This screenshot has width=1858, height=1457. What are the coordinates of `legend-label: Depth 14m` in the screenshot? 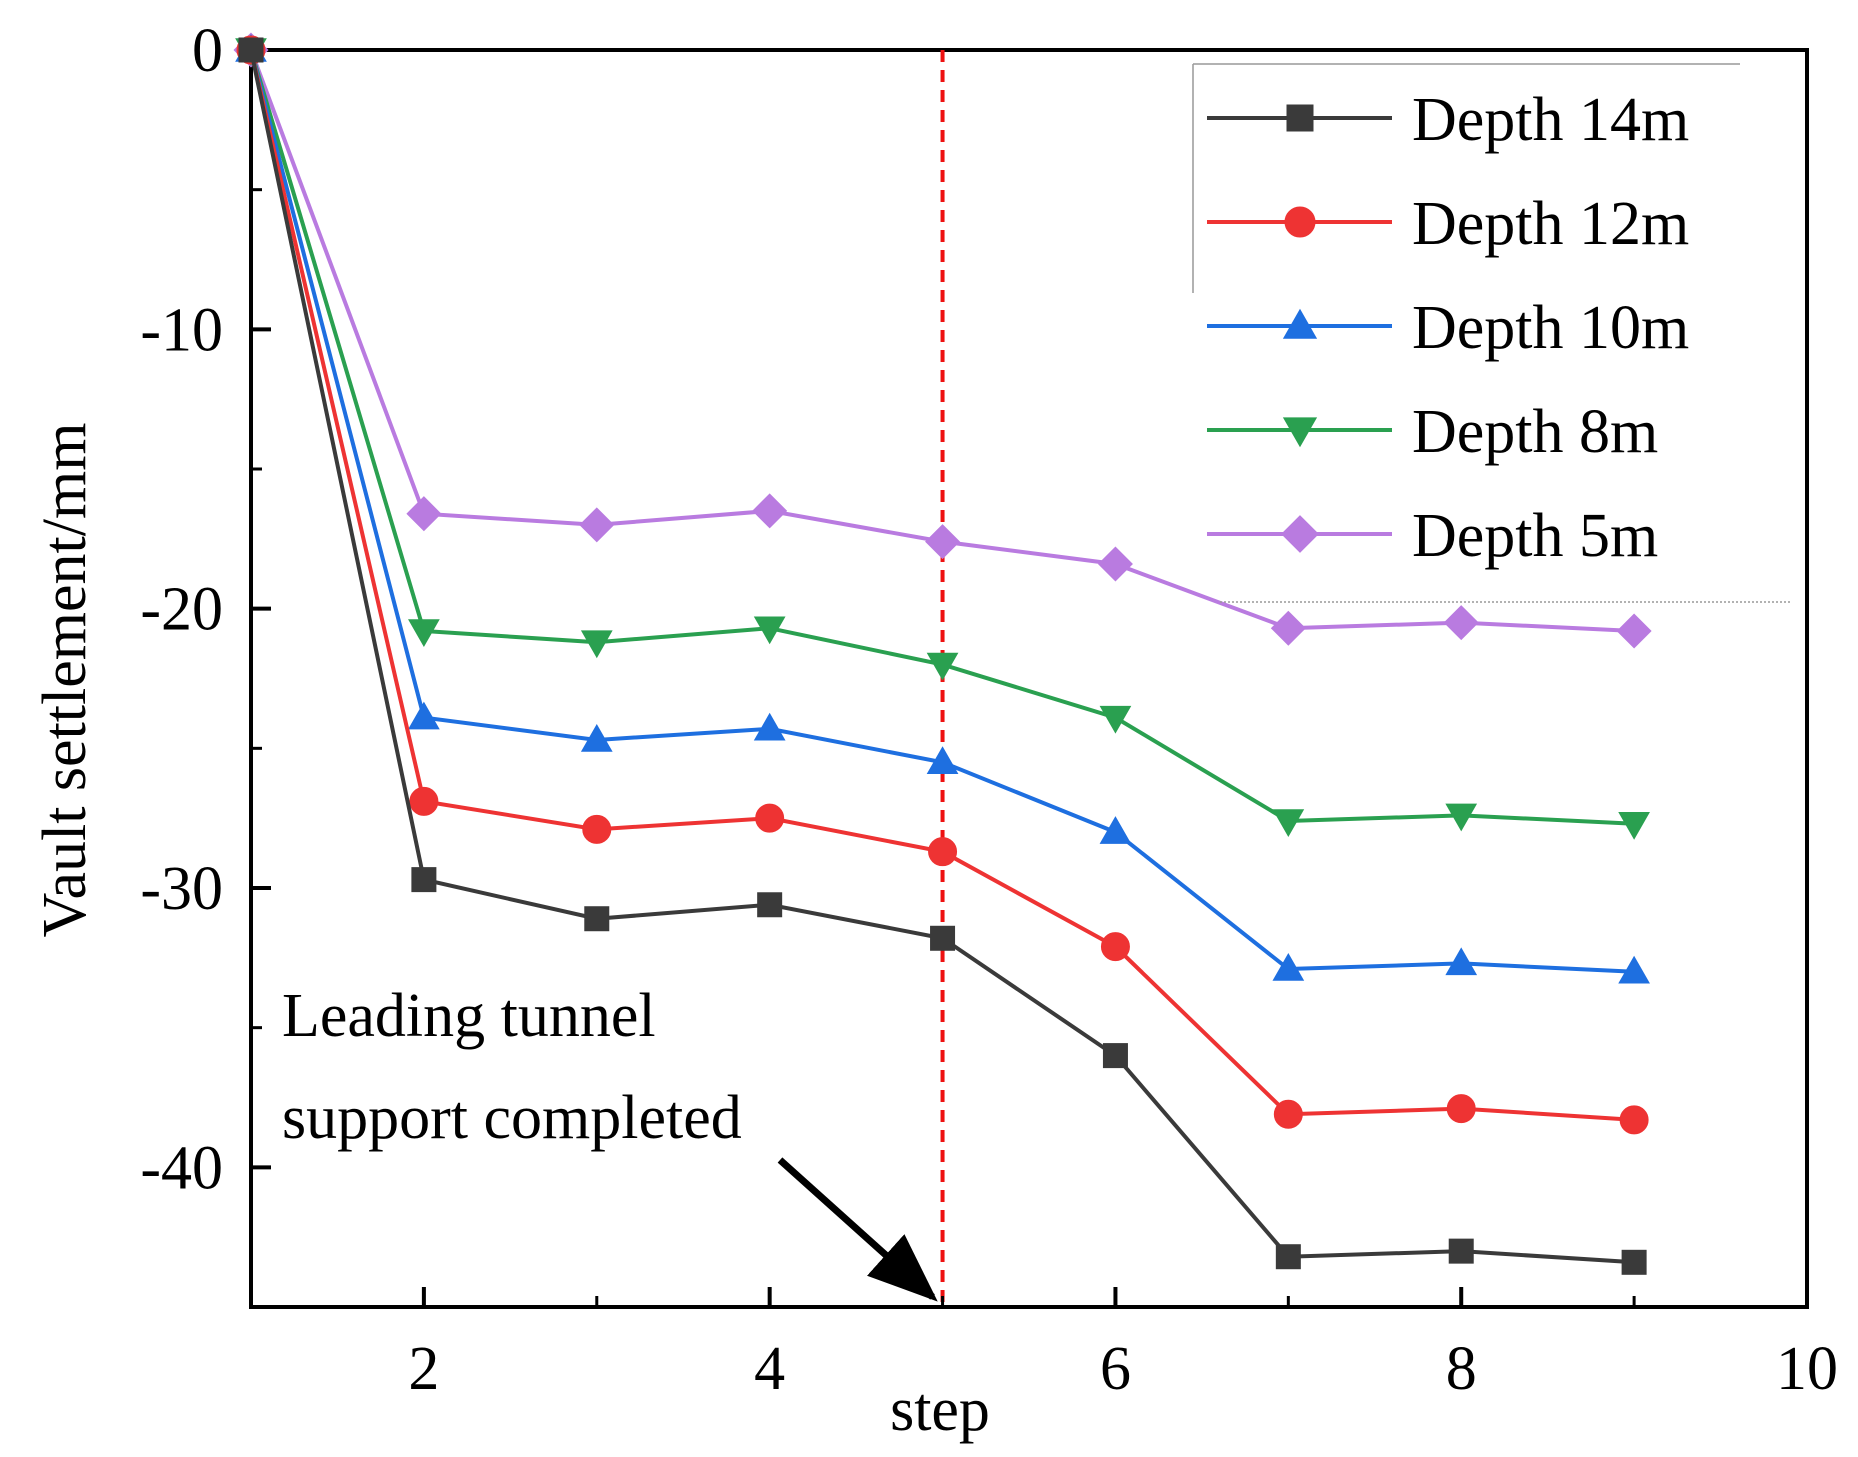 It's located at (1550, 120).